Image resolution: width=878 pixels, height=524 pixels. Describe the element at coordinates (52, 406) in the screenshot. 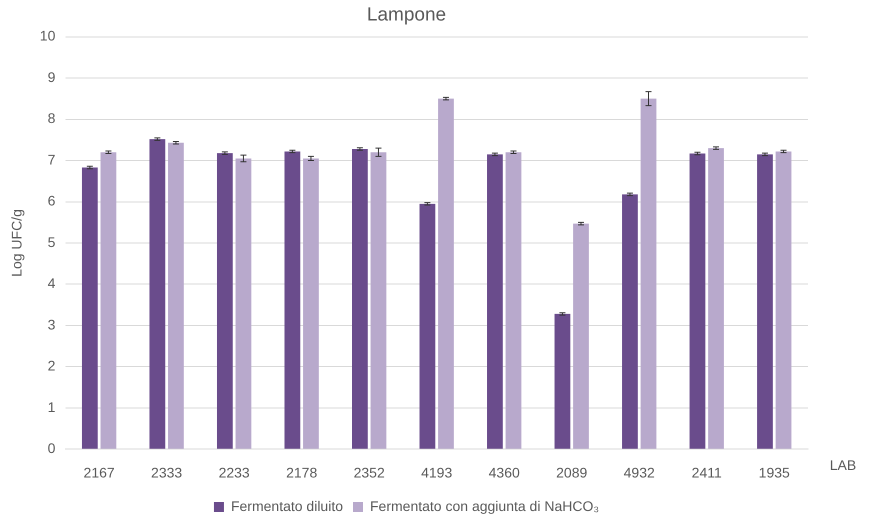

I see `y-tick-label: 1` at that location.